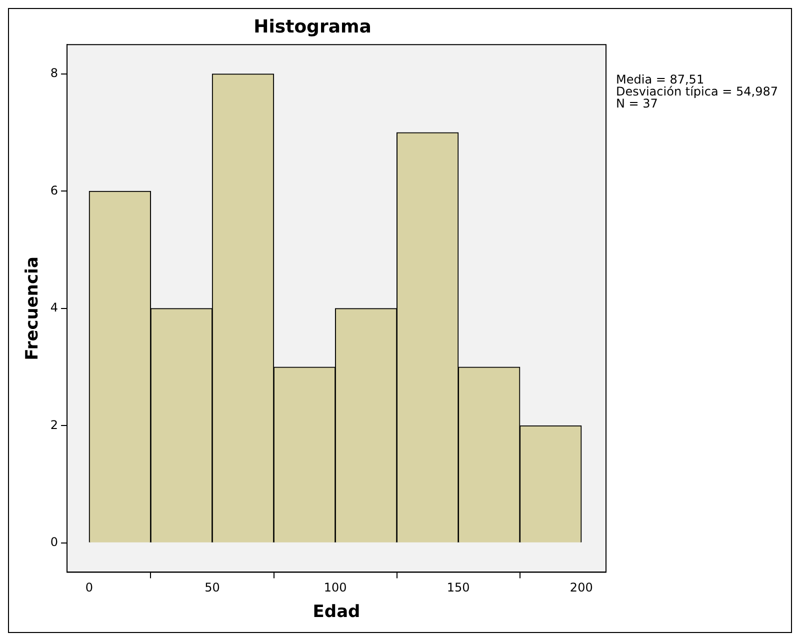 Image resolution: width=800 pixels, height=641 pixels. What do you see at coordinates (89, 587) in the screenshot?
I see `x-tick-label: 0` at bounding box center [89, 587].